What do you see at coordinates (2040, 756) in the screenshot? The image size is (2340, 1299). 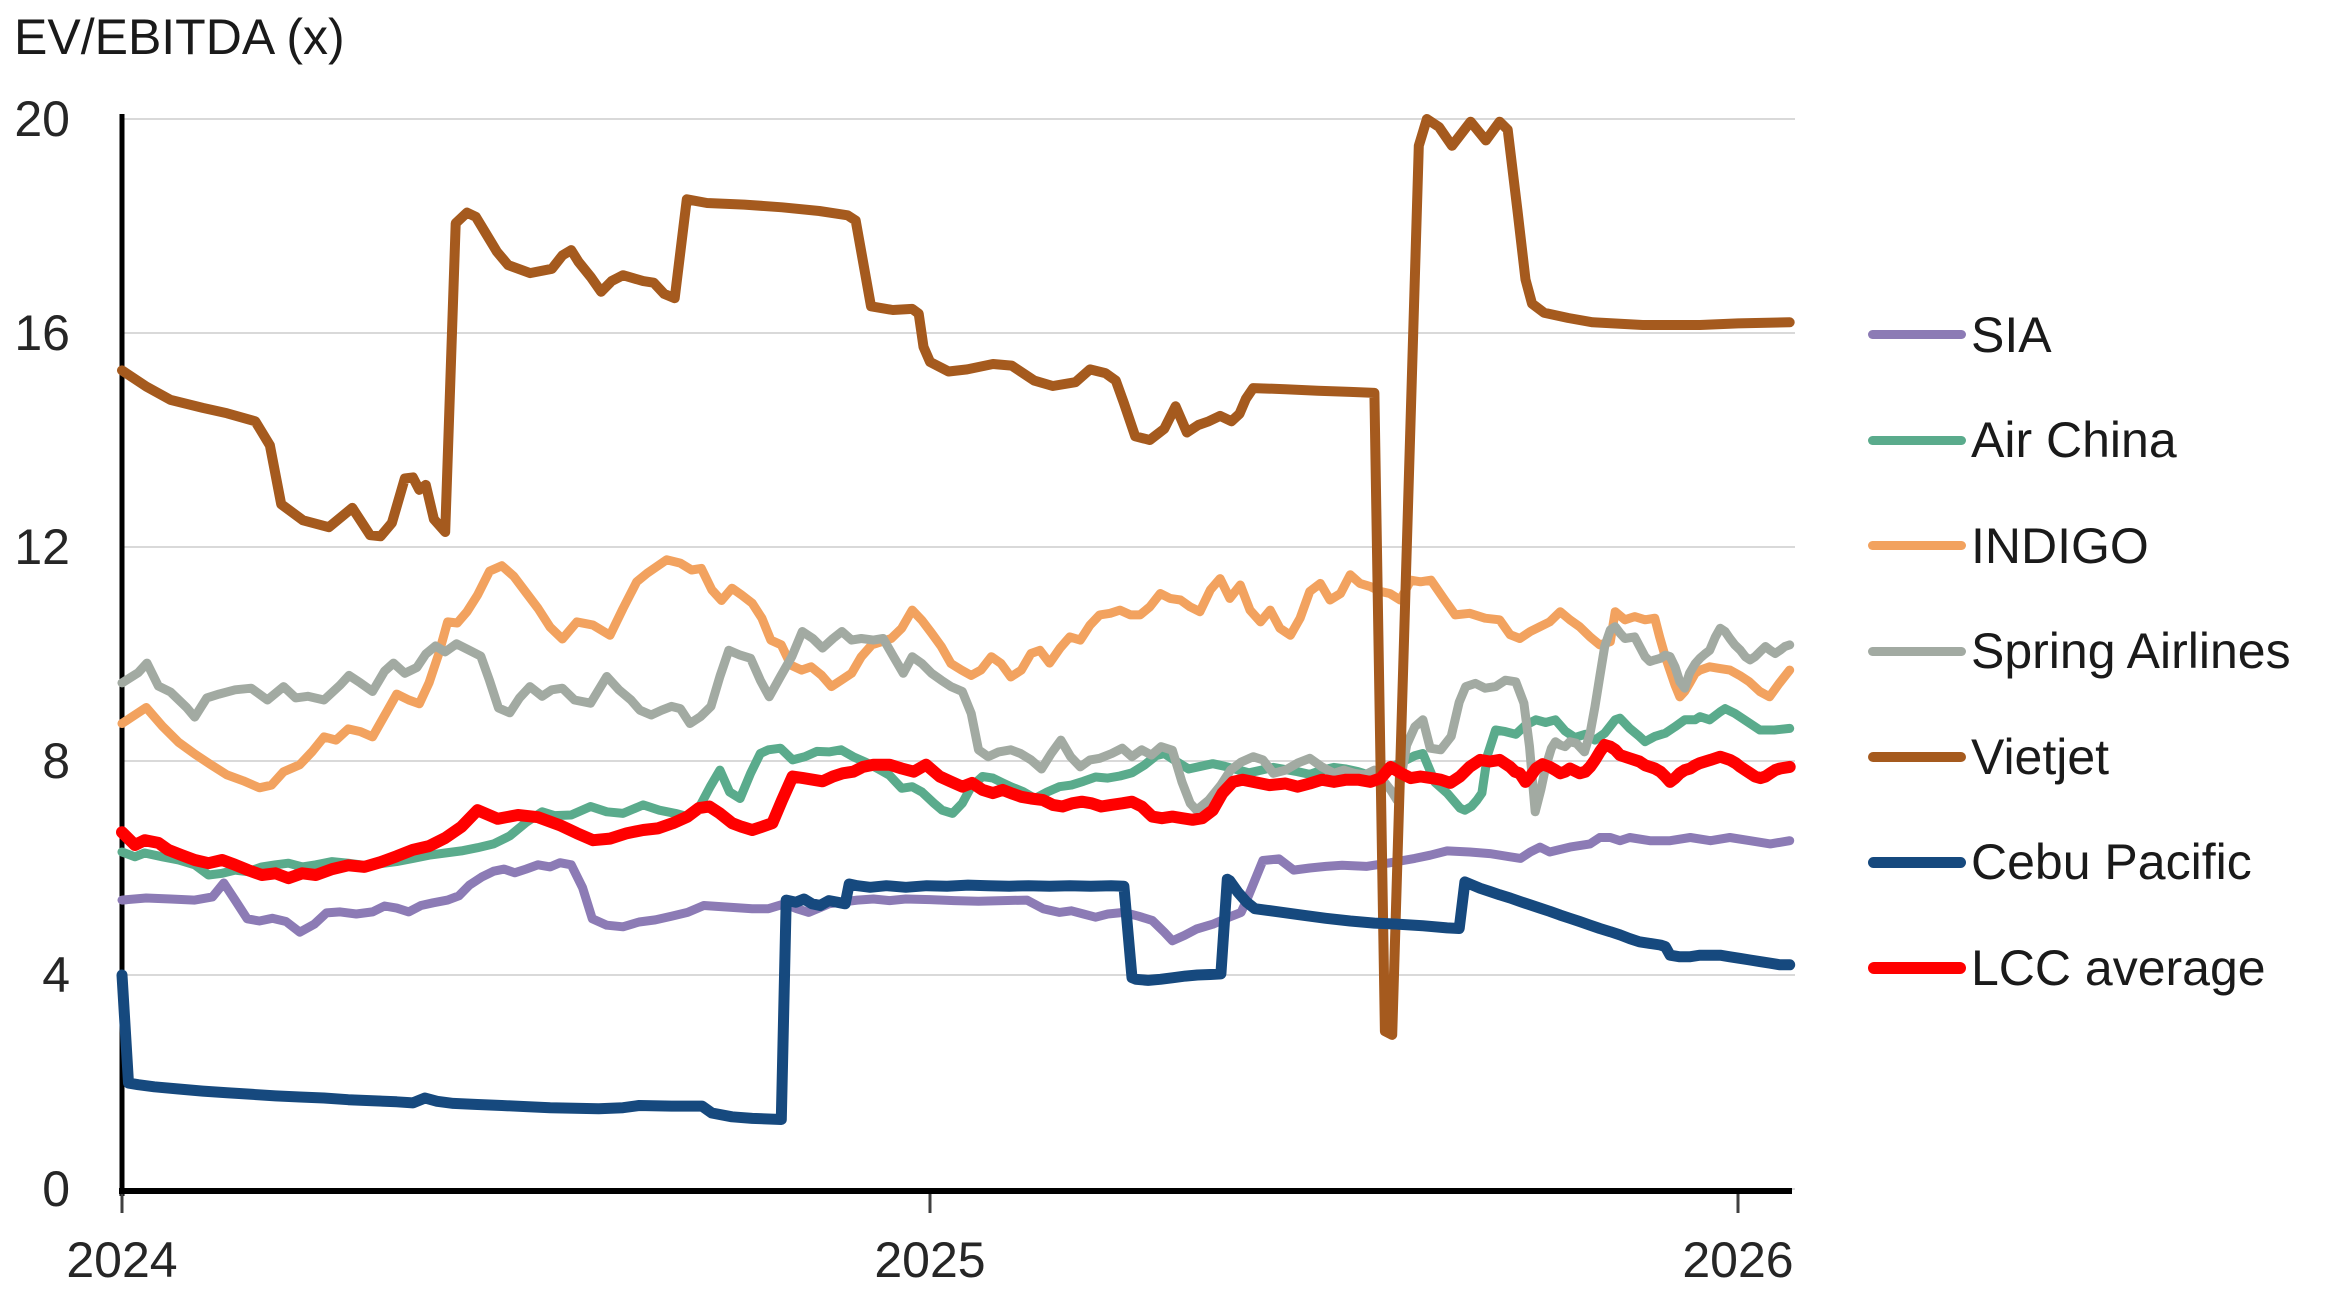 I see `legend-label-vietjet: Vietjet` at bounding box center [2040, 756].